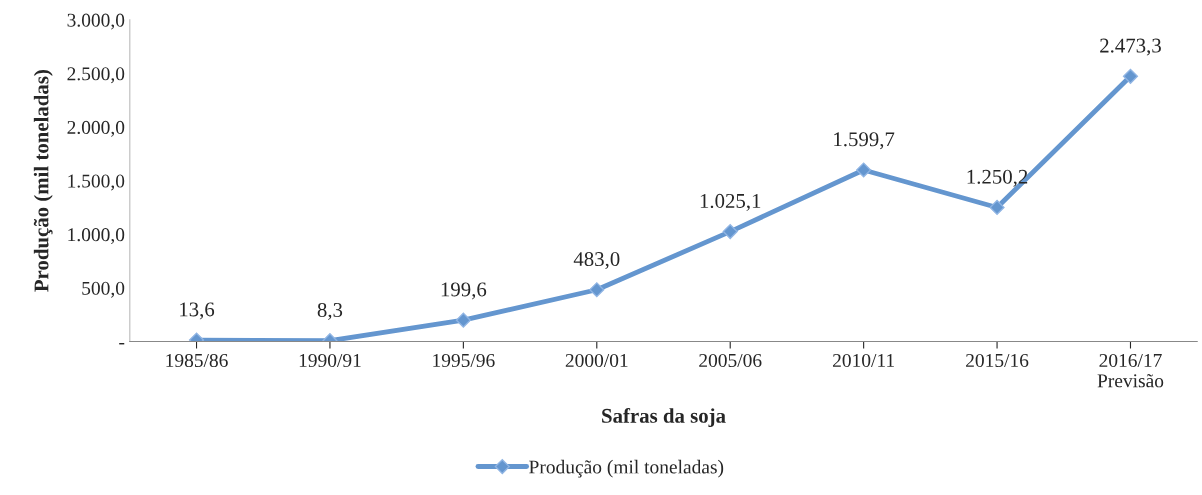 Image resolution: width=1202 pixels, height=495 pixels. Describe the element at coordinates (103, 289) in the screenshot. I see `y-tick-label: 500,0` at that location.